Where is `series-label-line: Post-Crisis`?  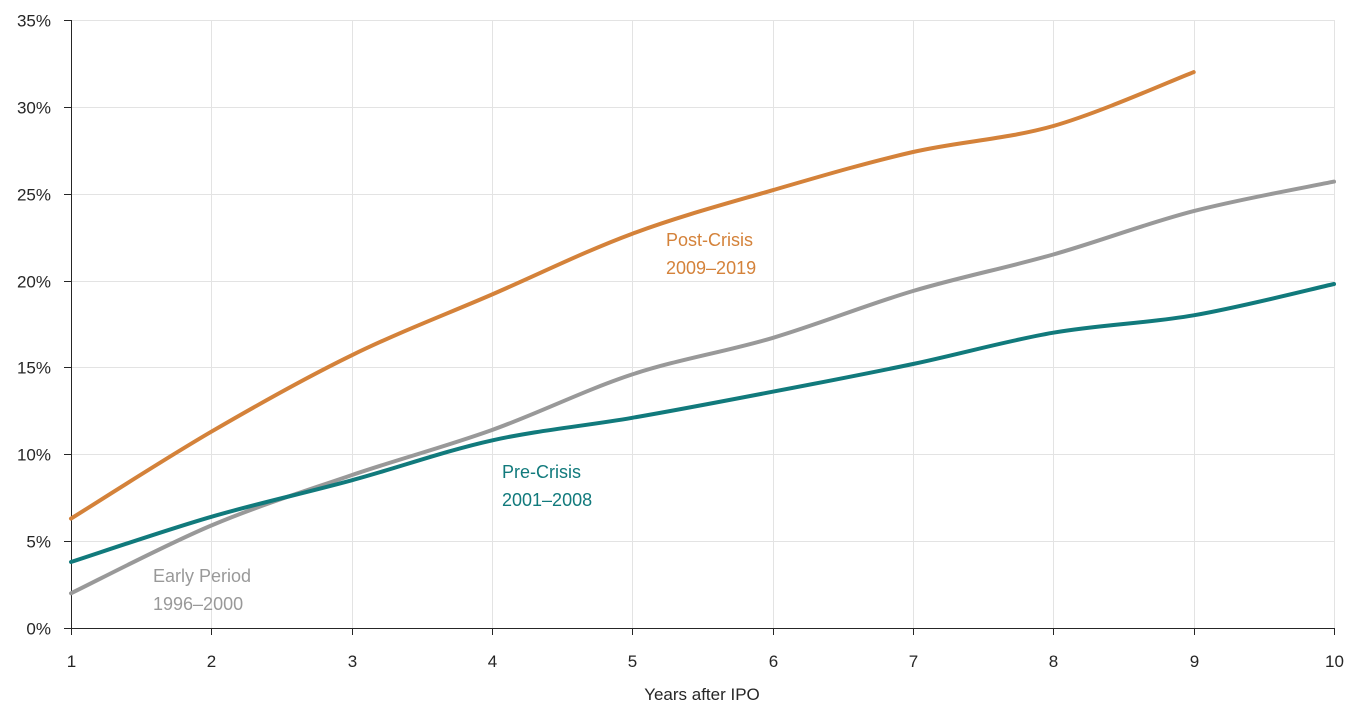
series-label-line: Post-Crisis is located at coordinates (709, 240).